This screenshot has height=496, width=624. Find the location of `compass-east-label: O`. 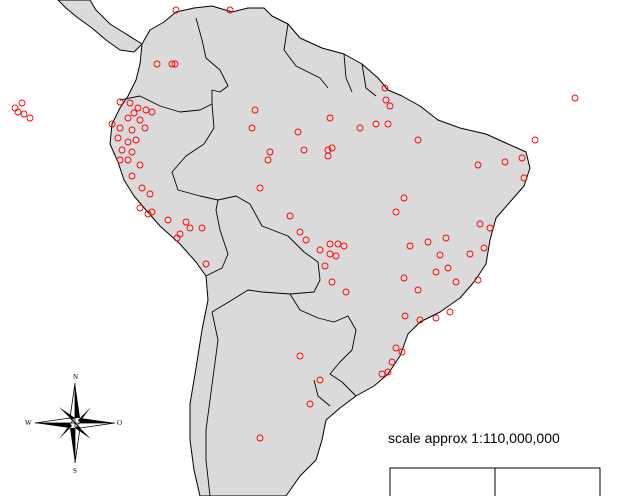

compass-east-label: O is located at coordinates (119, 423).